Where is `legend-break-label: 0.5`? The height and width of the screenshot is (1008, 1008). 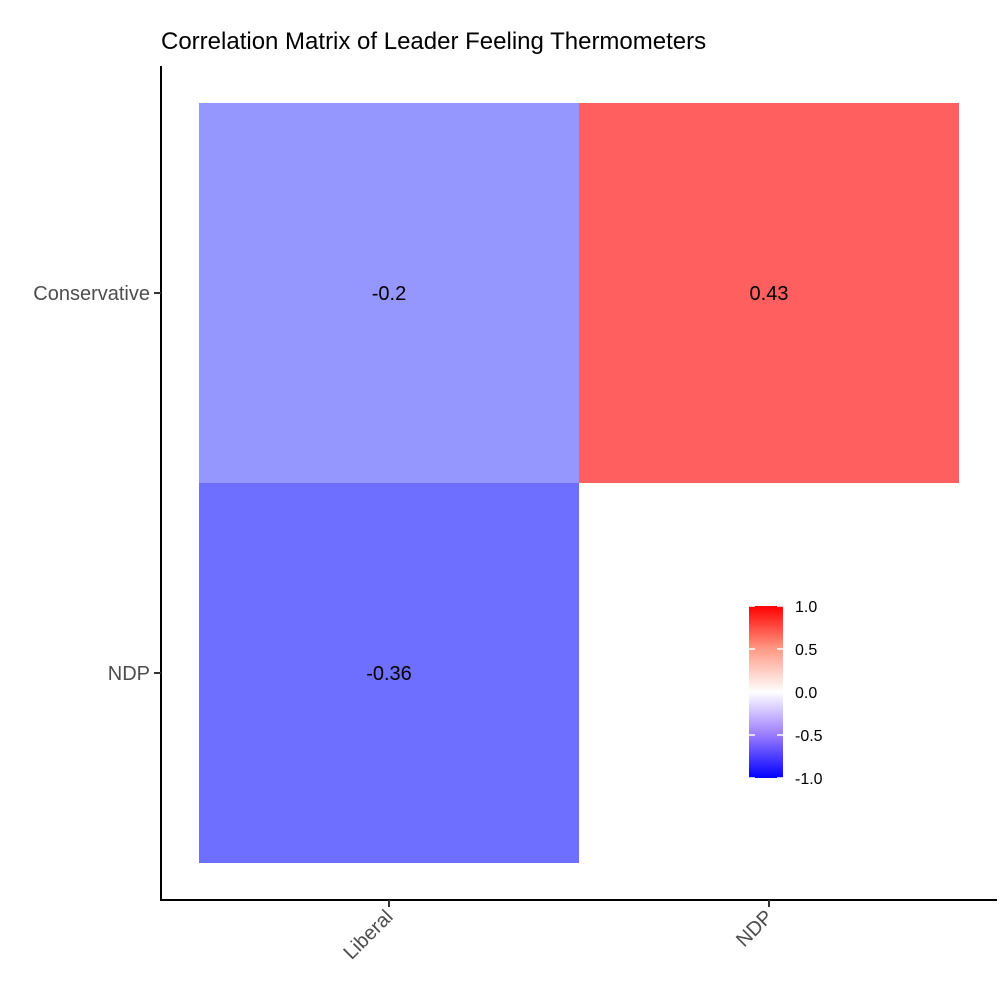 legend-break-label: 0.5 is located at coordinates (806, 650).